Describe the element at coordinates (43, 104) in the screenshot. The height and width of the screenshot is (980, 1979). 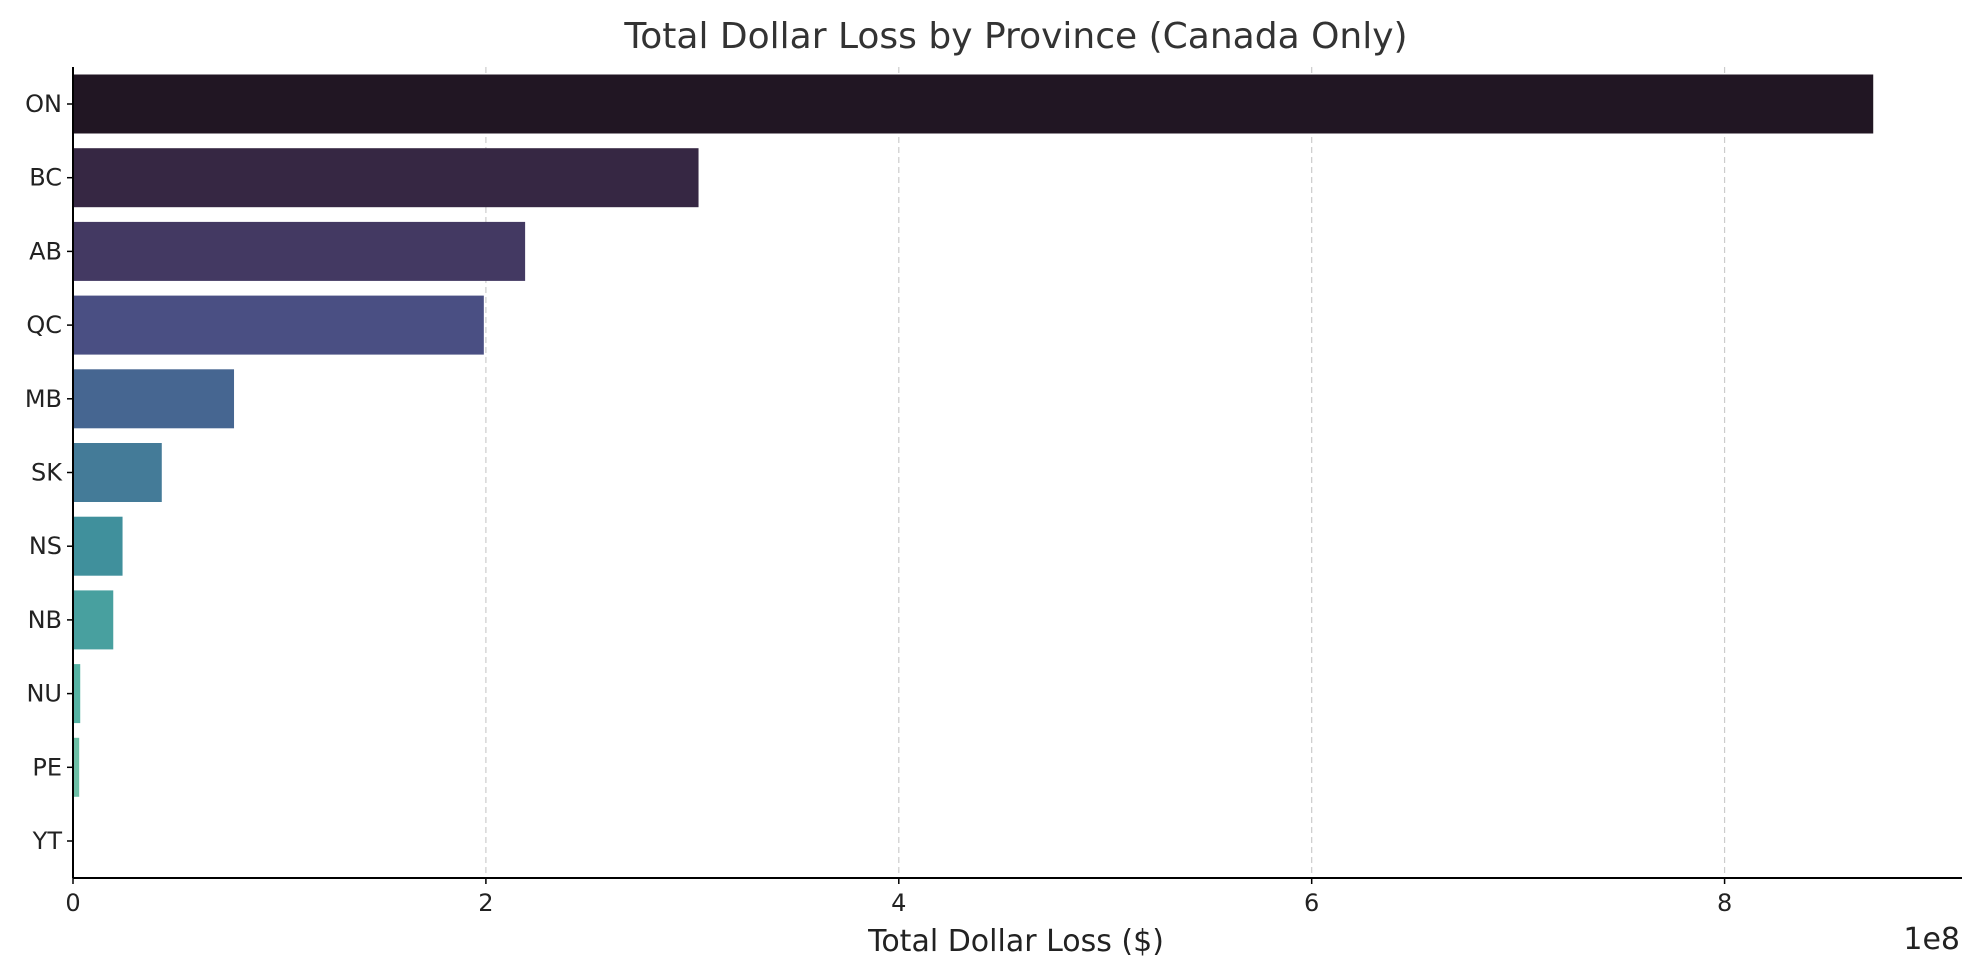
I see `y-tick-label-on: ON` at that location.